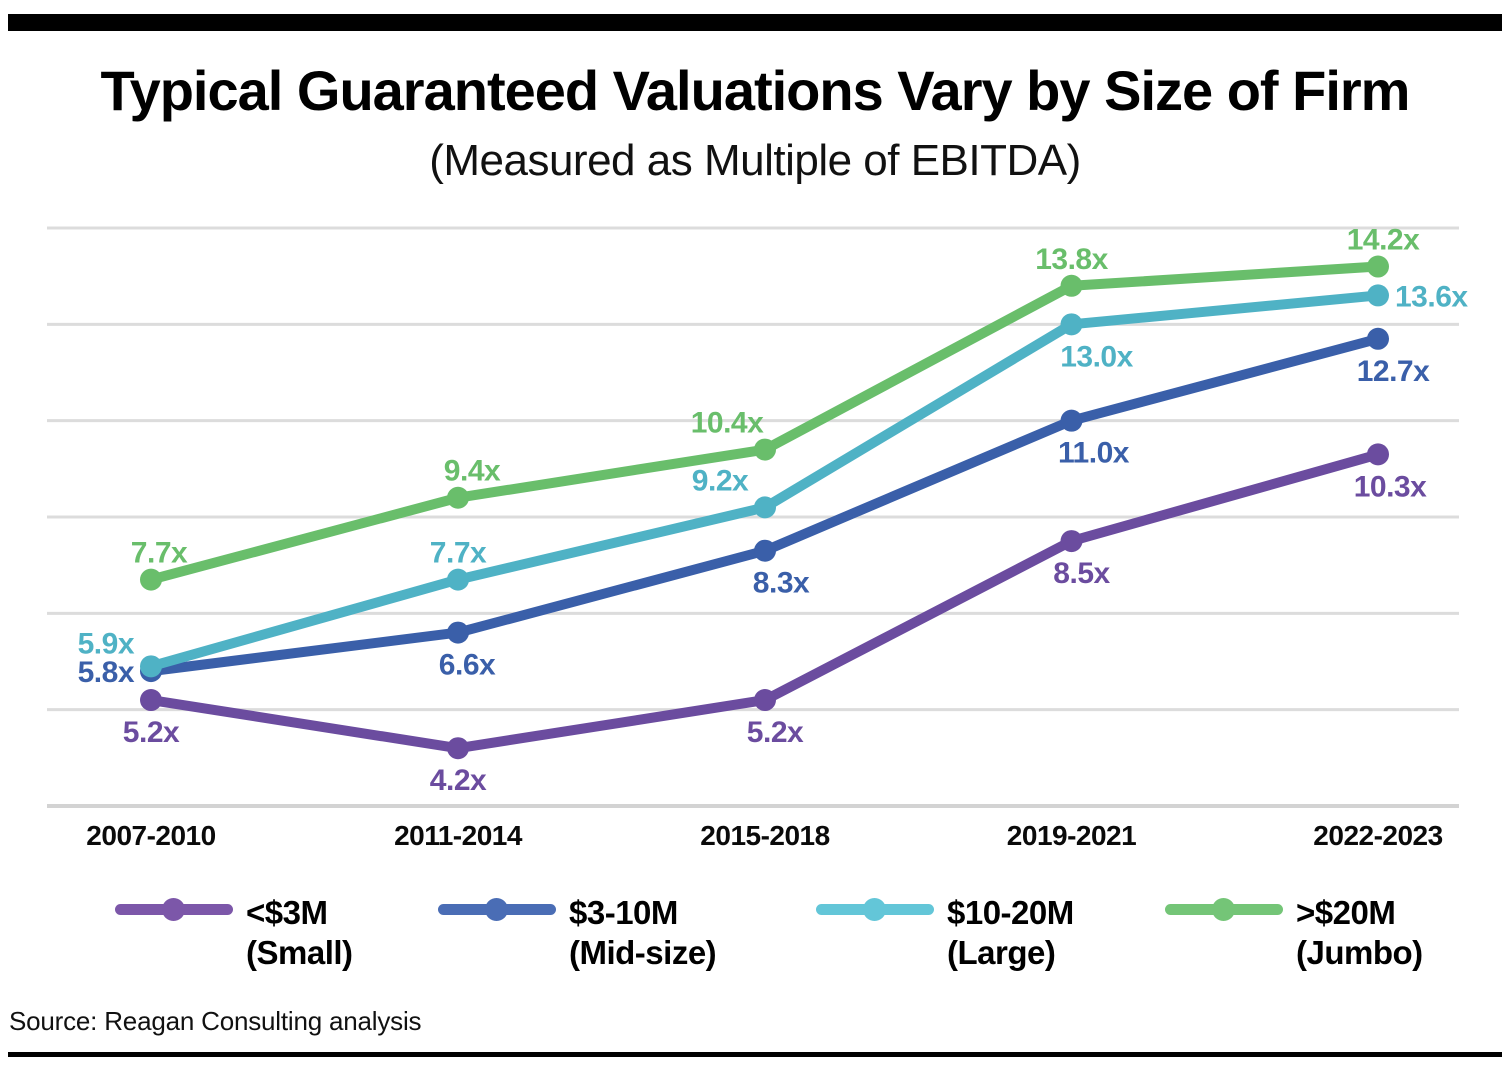 The height and width of the screenshot is (1070, 1510). What do you see at coordinates (643, 933) in the screenshot?
I see `legend-label: $3-10M (Mid-size)` at bounding box center [643, 933].